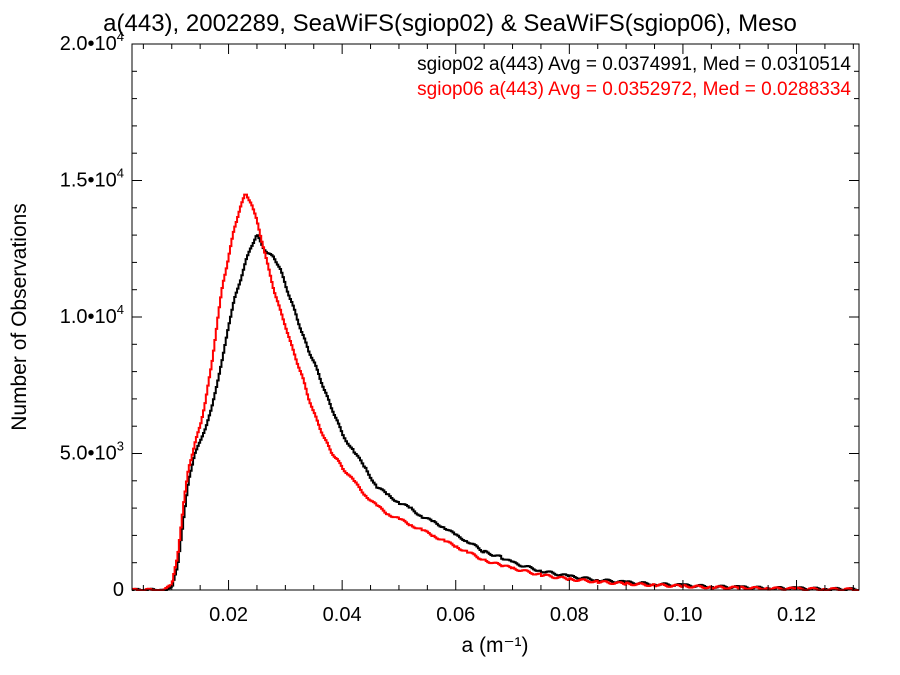  What do you see at coordinates (494, 645) in the screenshot?
I see `x-axis-label: a (m⁻¹)` at bounding box center [494, 645].